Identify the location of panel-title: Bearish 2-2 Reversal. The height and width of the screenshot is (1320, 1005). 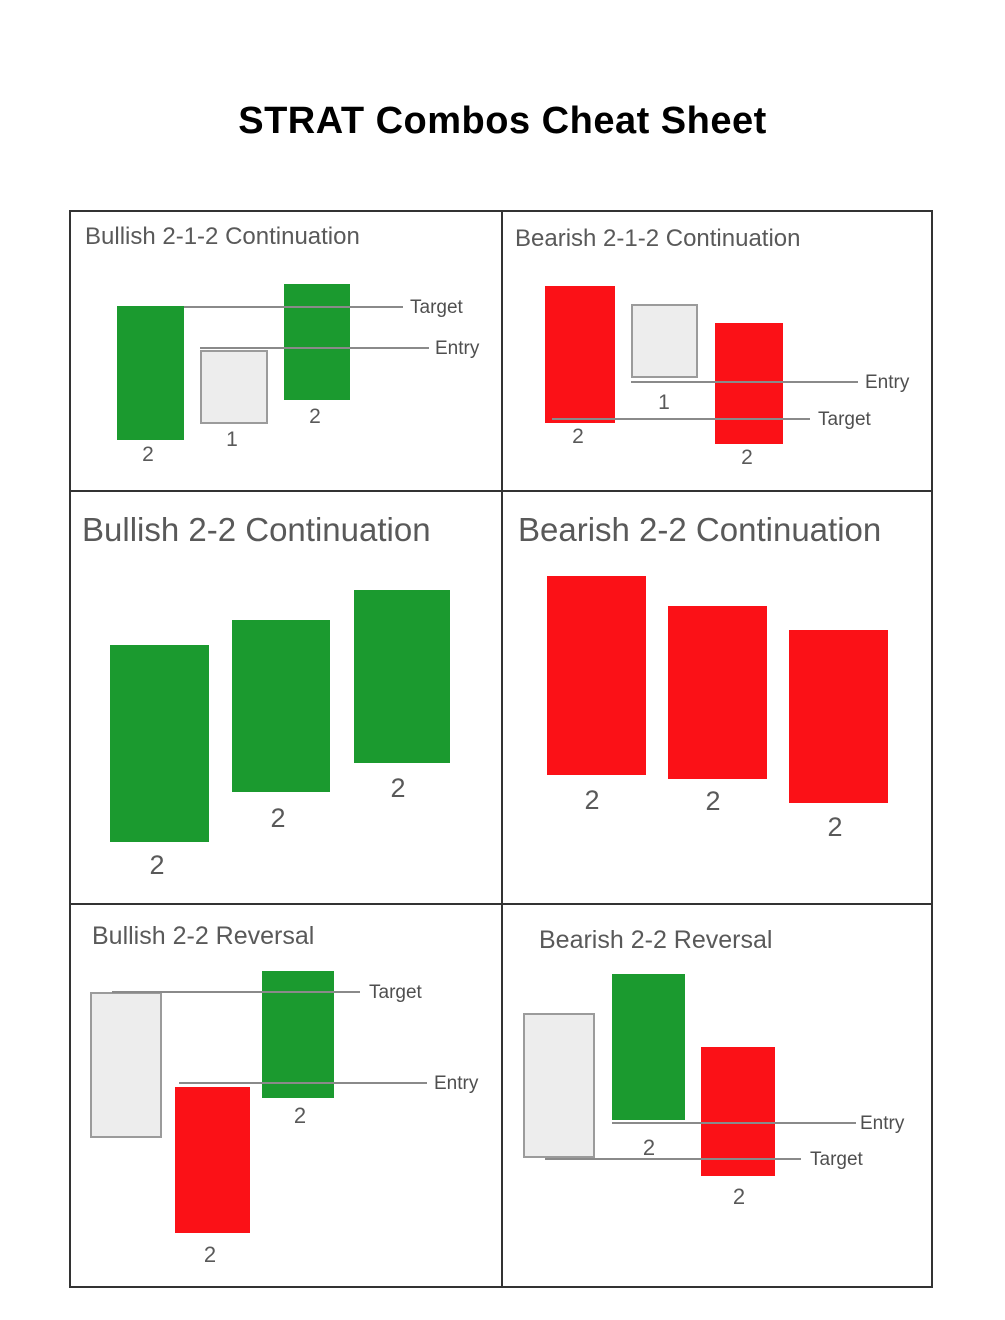
(656, 940).